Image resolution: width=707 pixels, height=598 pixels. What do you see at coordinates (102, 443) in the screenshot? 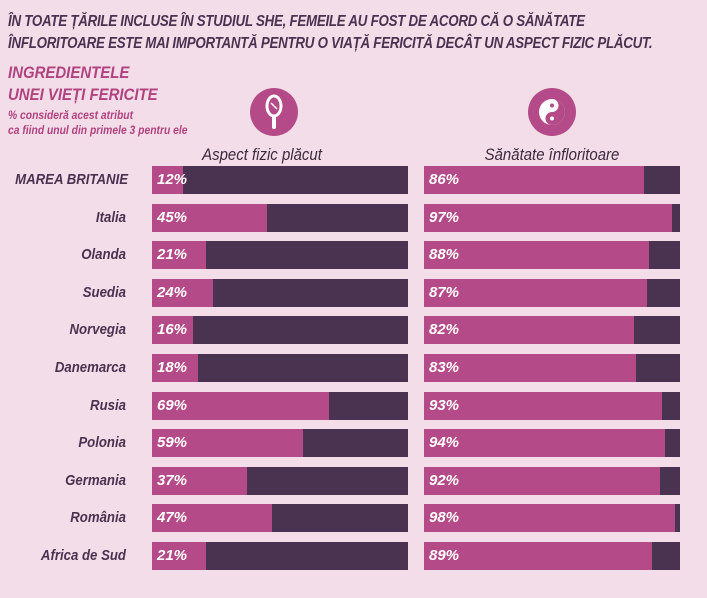
I see `country-label: Polonia` at bounding box center [102, 443].